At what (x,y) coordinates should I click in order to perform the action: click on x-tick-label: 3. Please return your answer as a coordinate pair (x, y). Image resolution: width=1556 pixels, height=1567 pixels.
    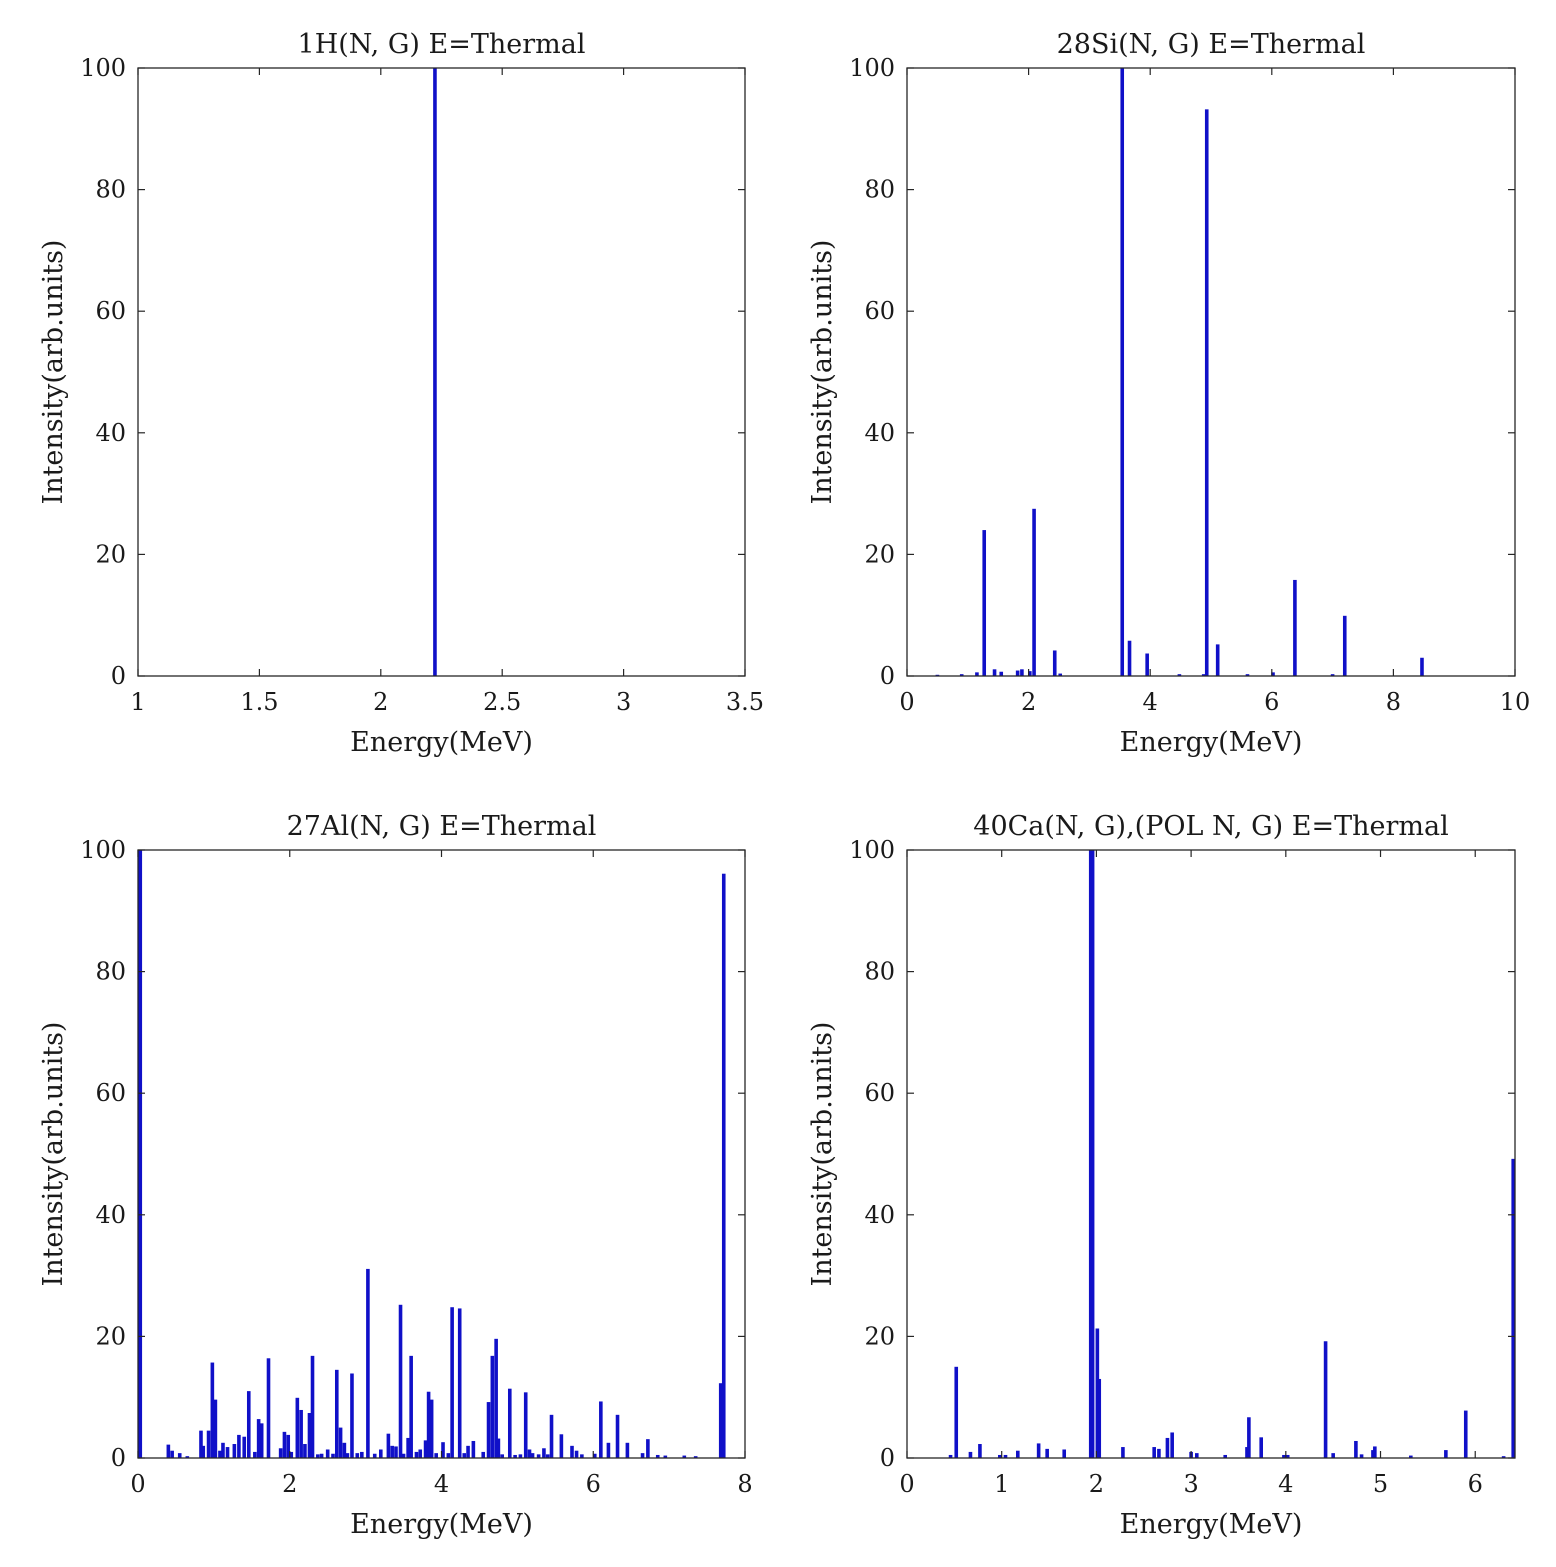
    Looking at the image, I should click on (1190, 1484).